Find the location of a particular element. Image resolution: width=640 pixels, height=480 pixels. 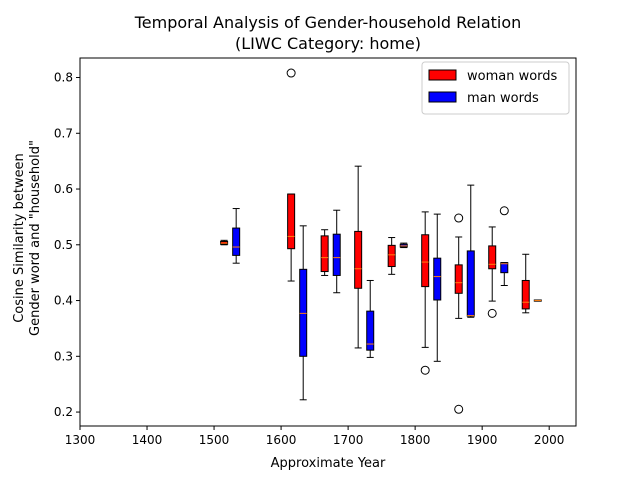

y-axis-label-line2: Gender word and "household" is located at coordinates (35, 238).